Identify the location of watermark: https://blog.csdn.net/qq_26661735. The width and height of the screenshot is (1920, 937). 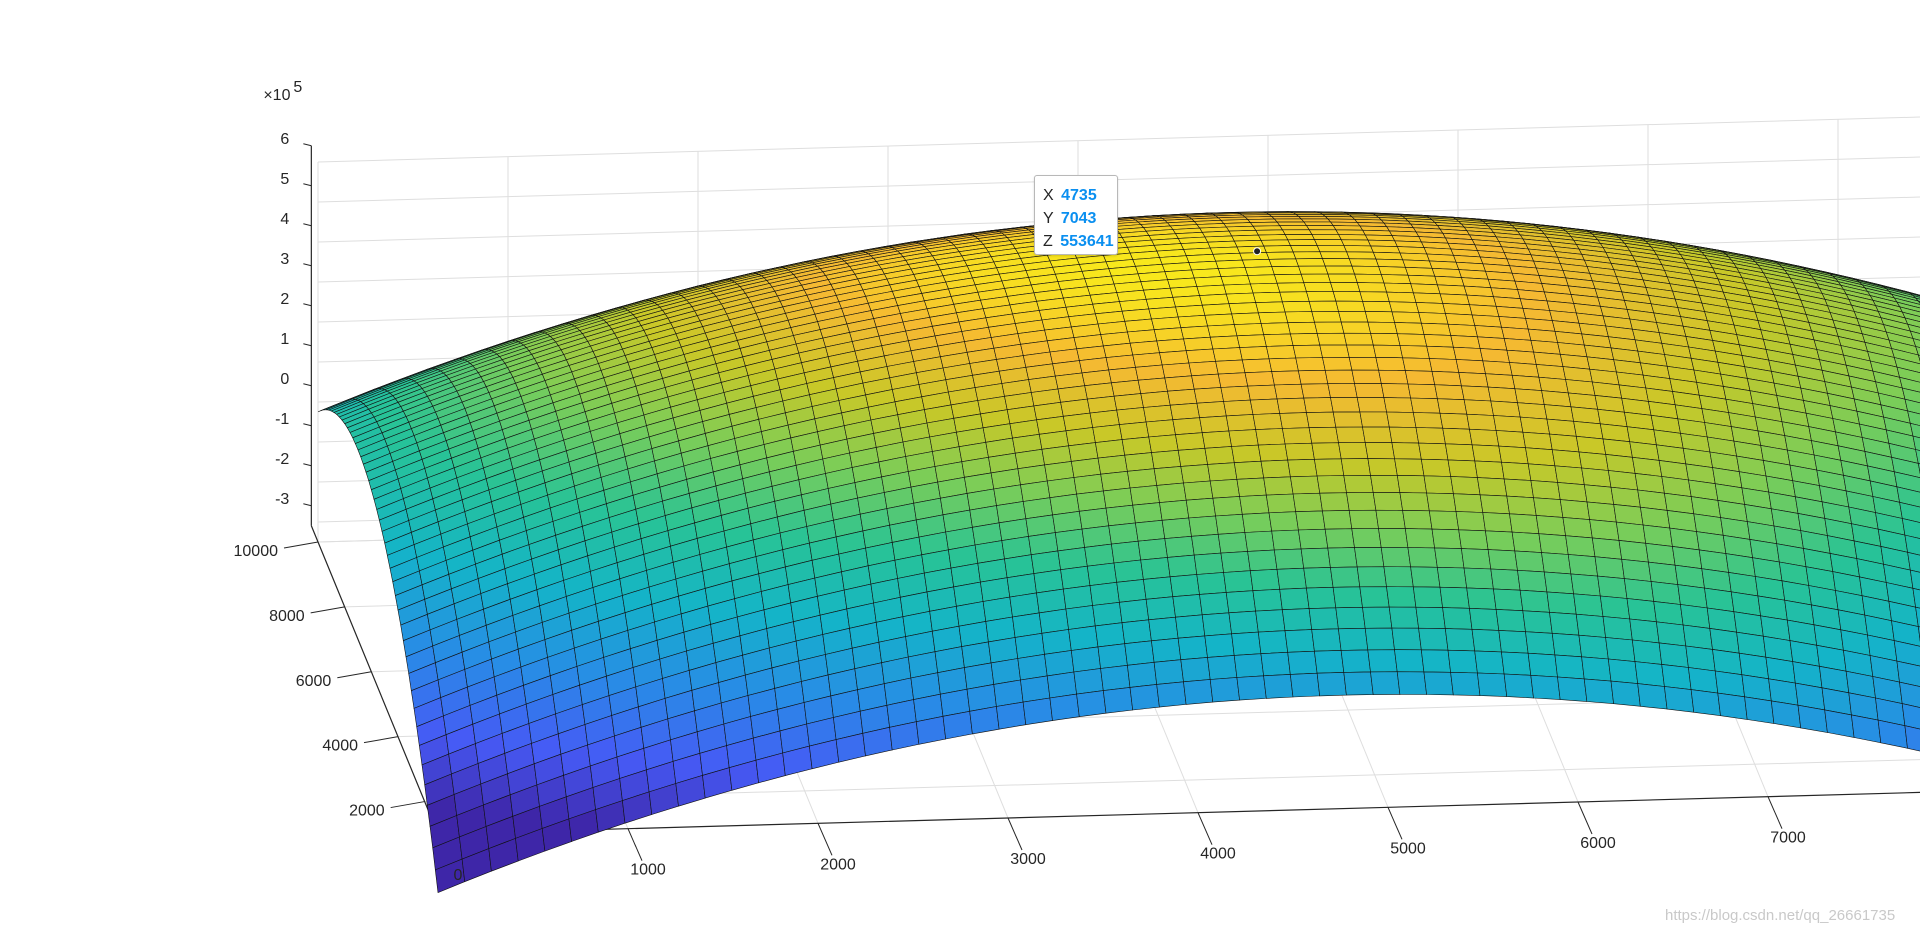
(1780, 915).